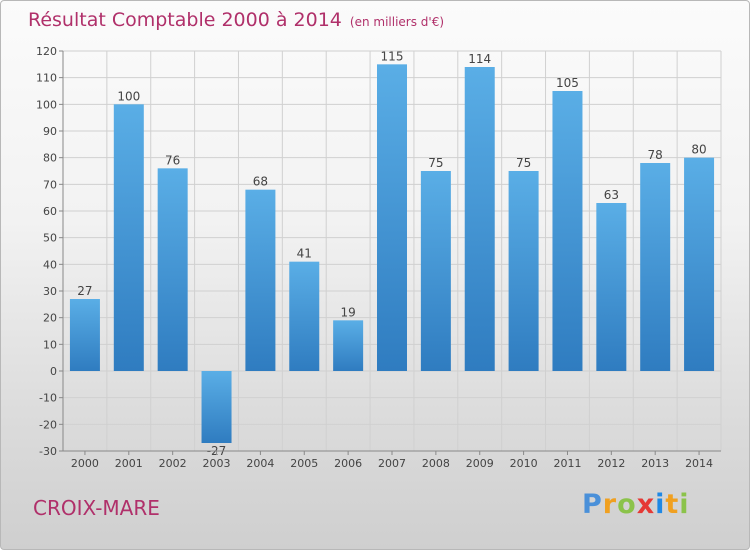  What do you see at coordinates (85, 463) in the screenshot?
I see `x-tick-label: 2000` at bounding box center [85, 463].